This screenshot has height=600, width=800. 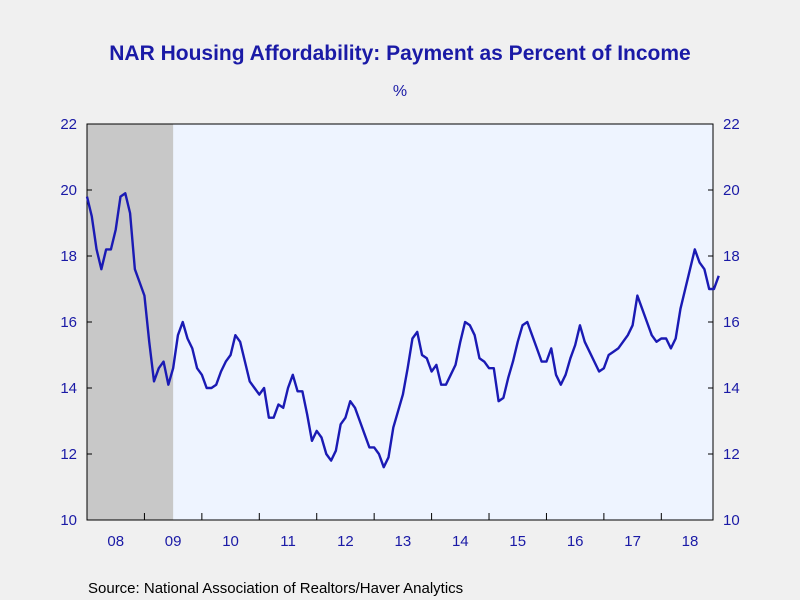 What do you see at coordinates (460, 541) in the screenshot?
I see `x-tick-label: 14` at bounding box center [460, 541].